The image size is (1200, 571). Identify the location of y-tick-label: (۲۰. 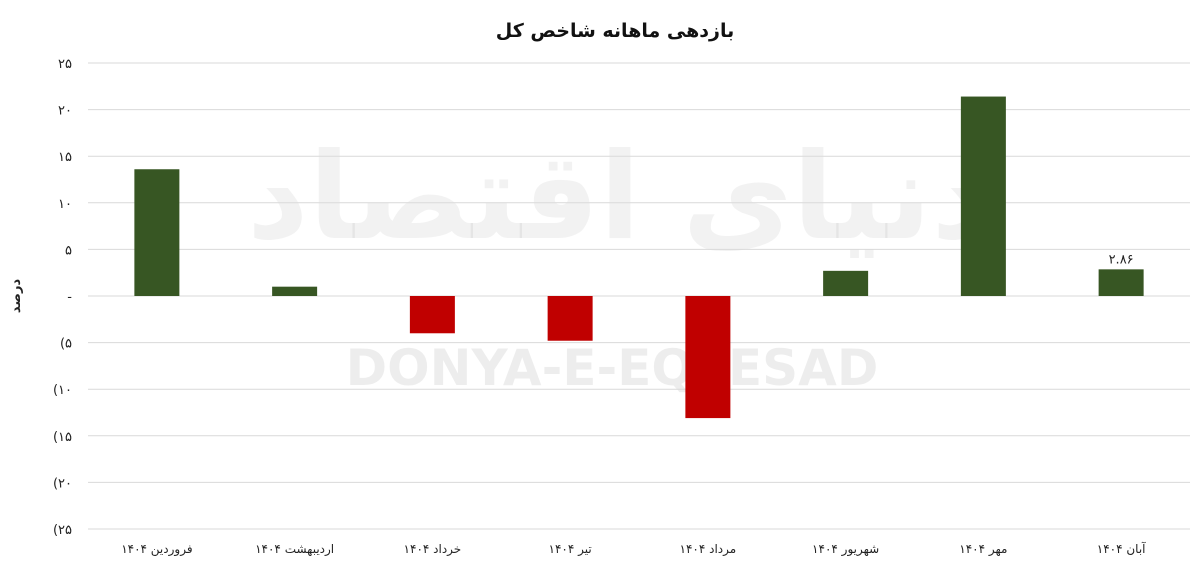
(62, 483).